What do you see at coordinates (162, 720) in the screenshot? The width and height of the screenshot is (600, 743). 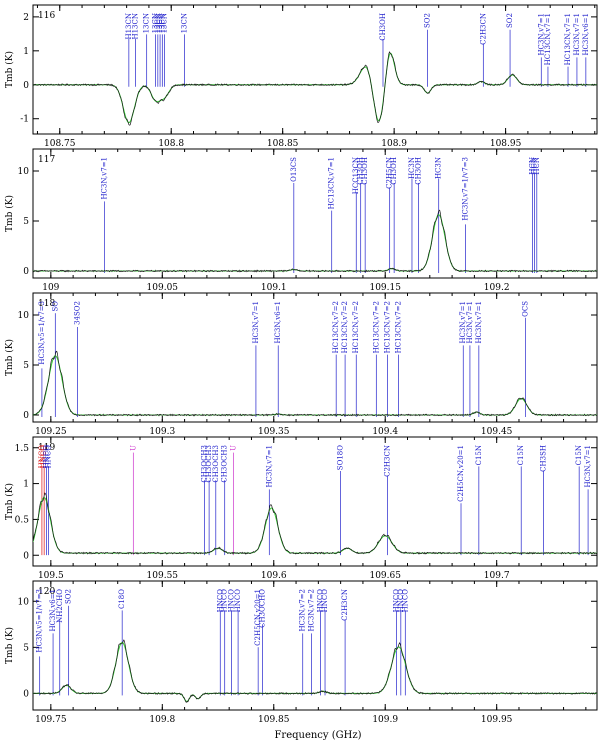 I see `x-tick-label: 109.8` at bounding box center [162, 720].